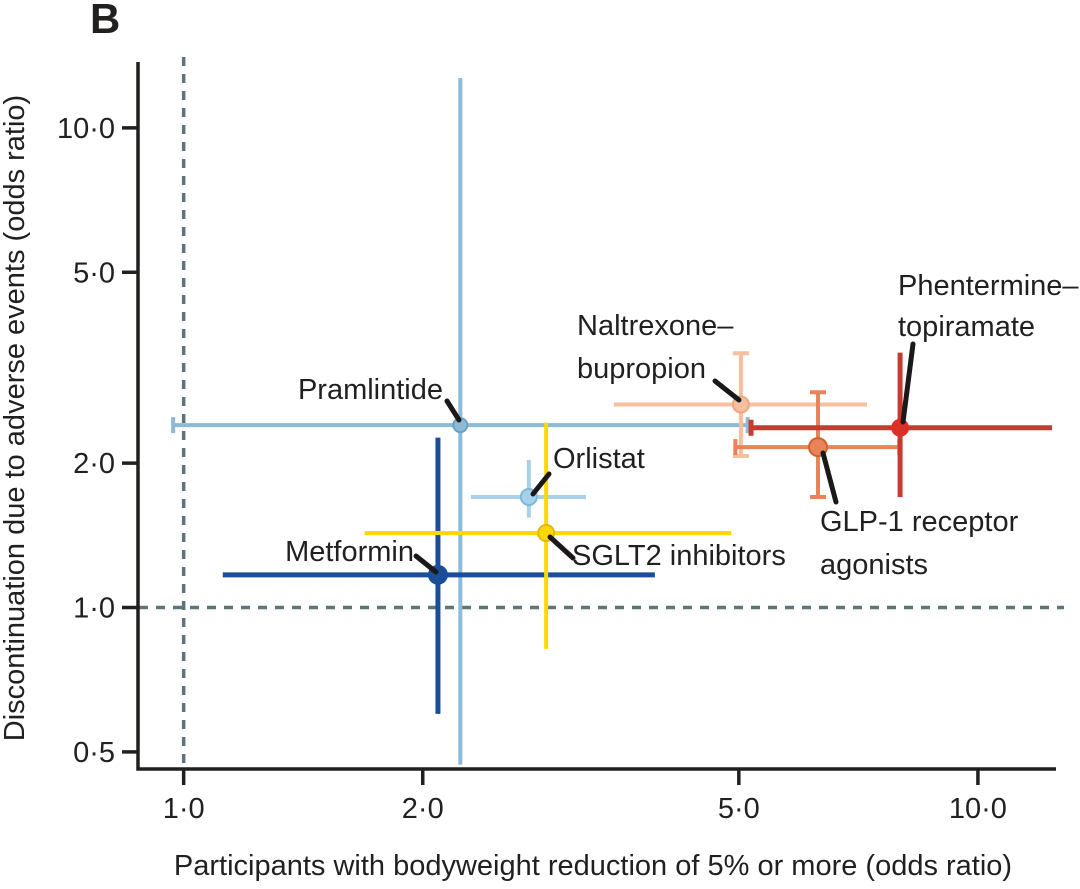 Image resolution: width=1080 pixels, height=889 pixels. Describe the element at coordinates (739, 809) in the screenshot. I see `x-tick-label: 5·0` at that location.